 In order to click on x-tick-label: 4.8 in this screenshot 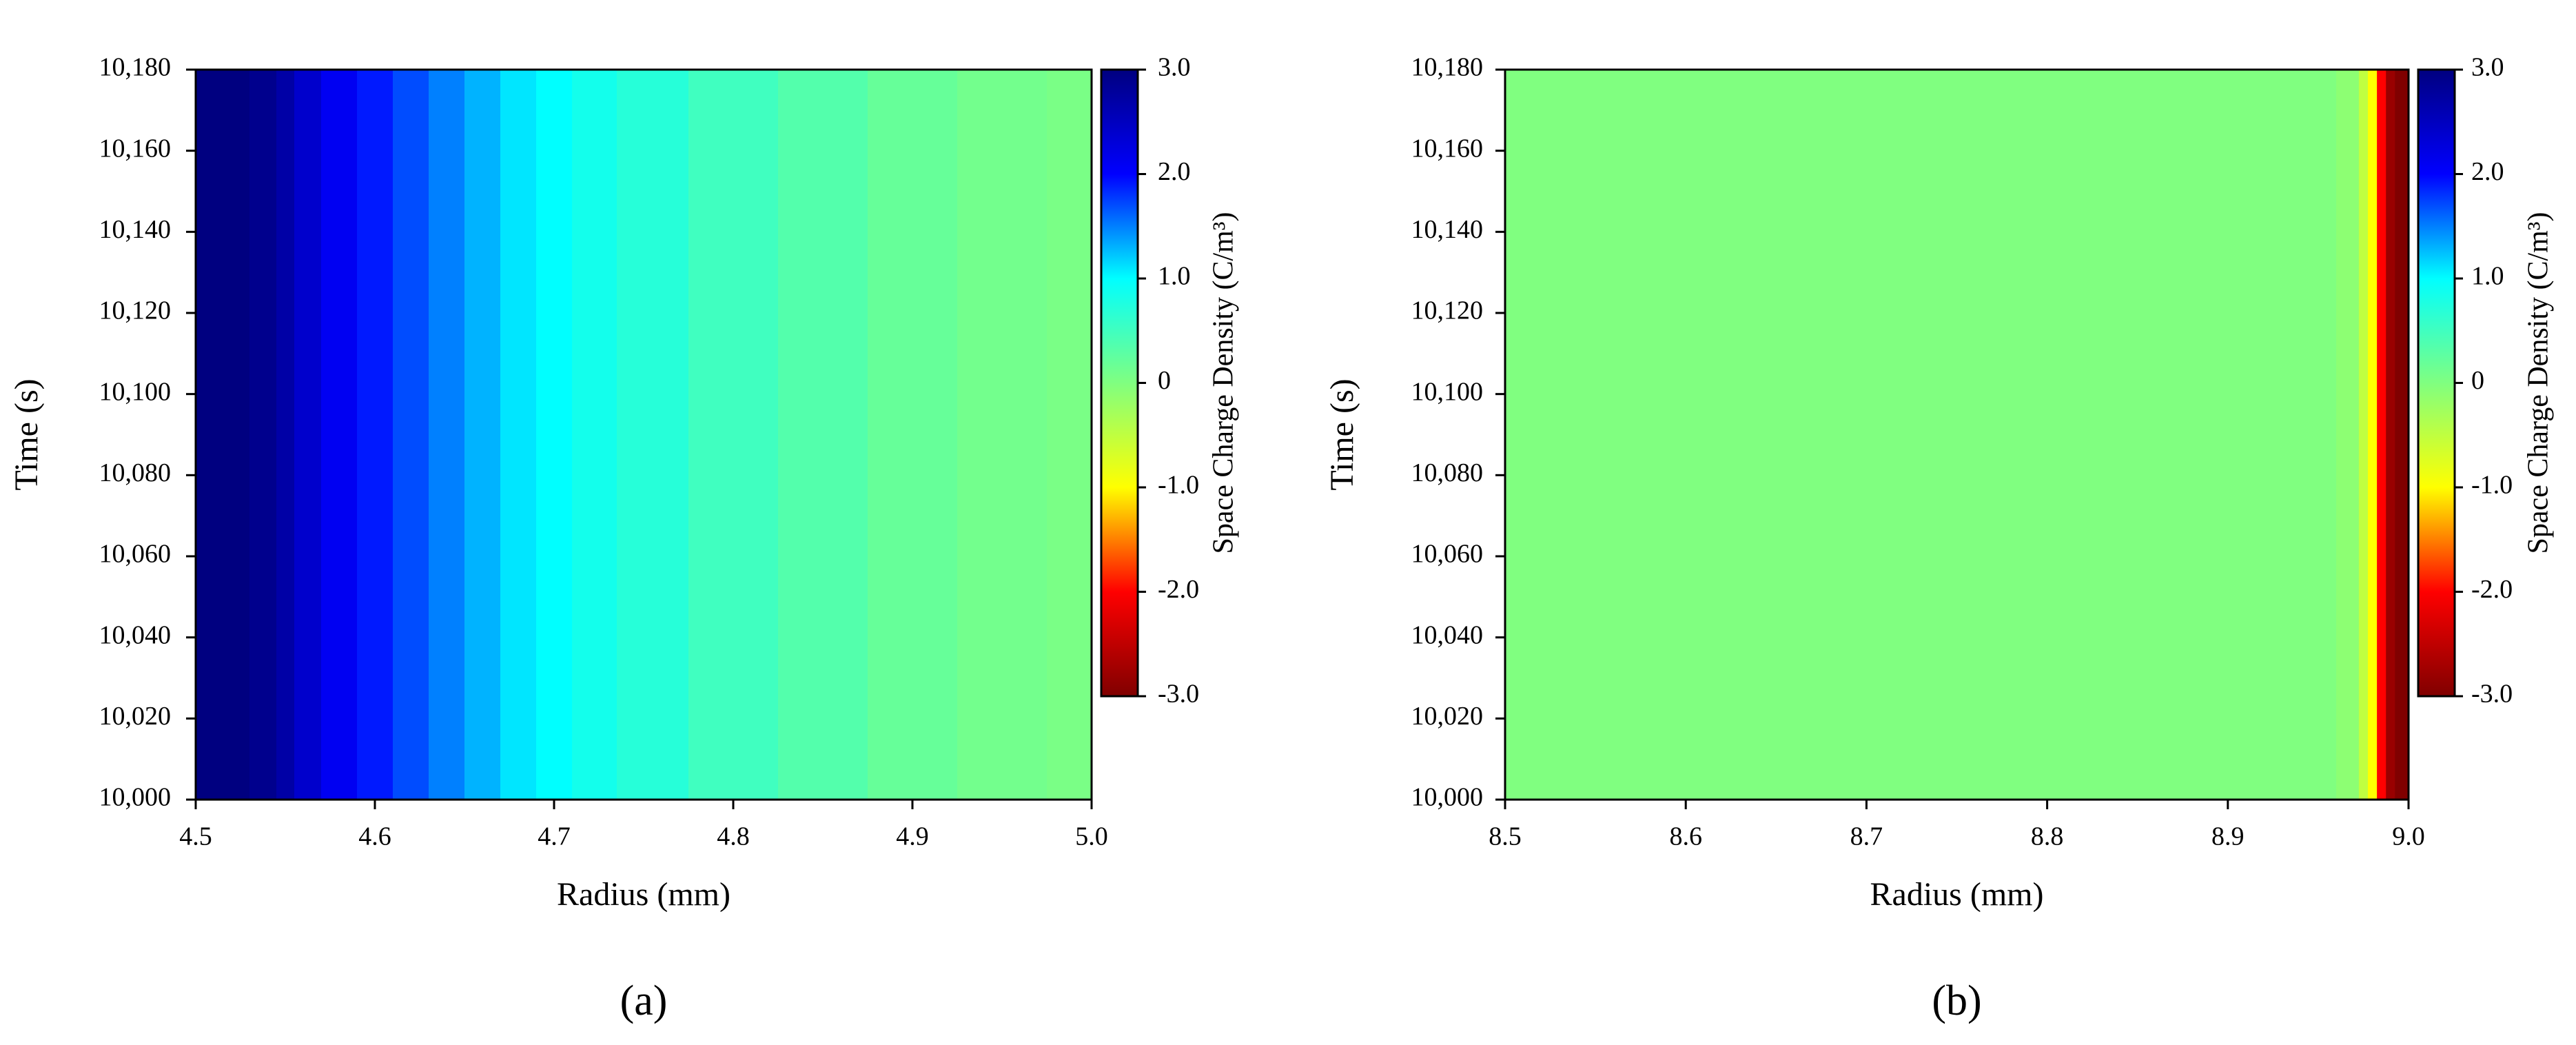, I will do `click(733, 837)`.